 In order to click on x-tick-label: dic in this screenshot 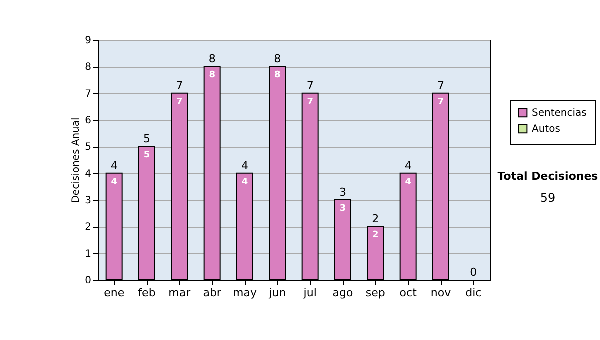, I will do `click(474, 293)`.